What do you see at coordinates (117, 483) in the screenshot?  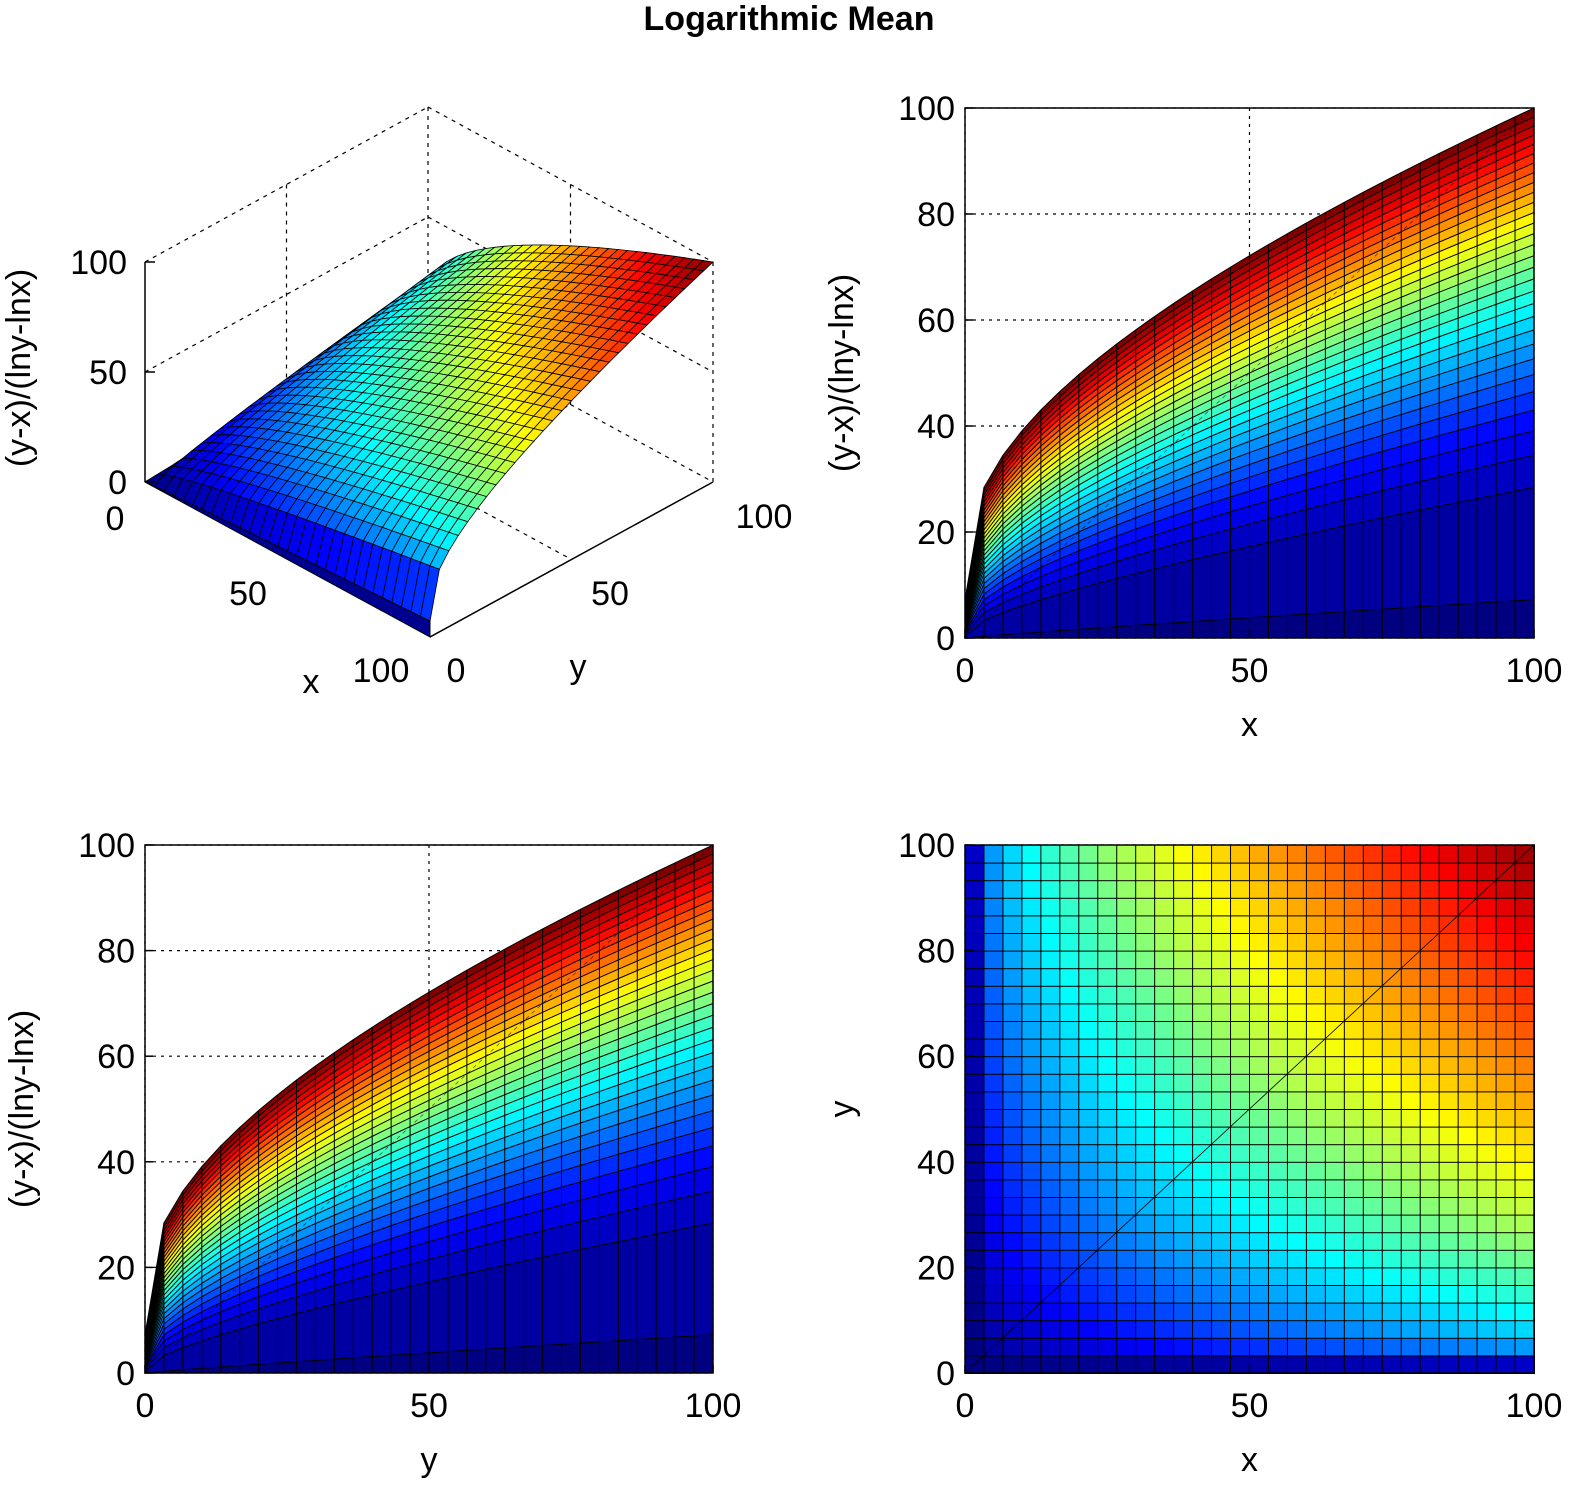 I see `z-tick-label: 0` at bounding box center [117, 483].